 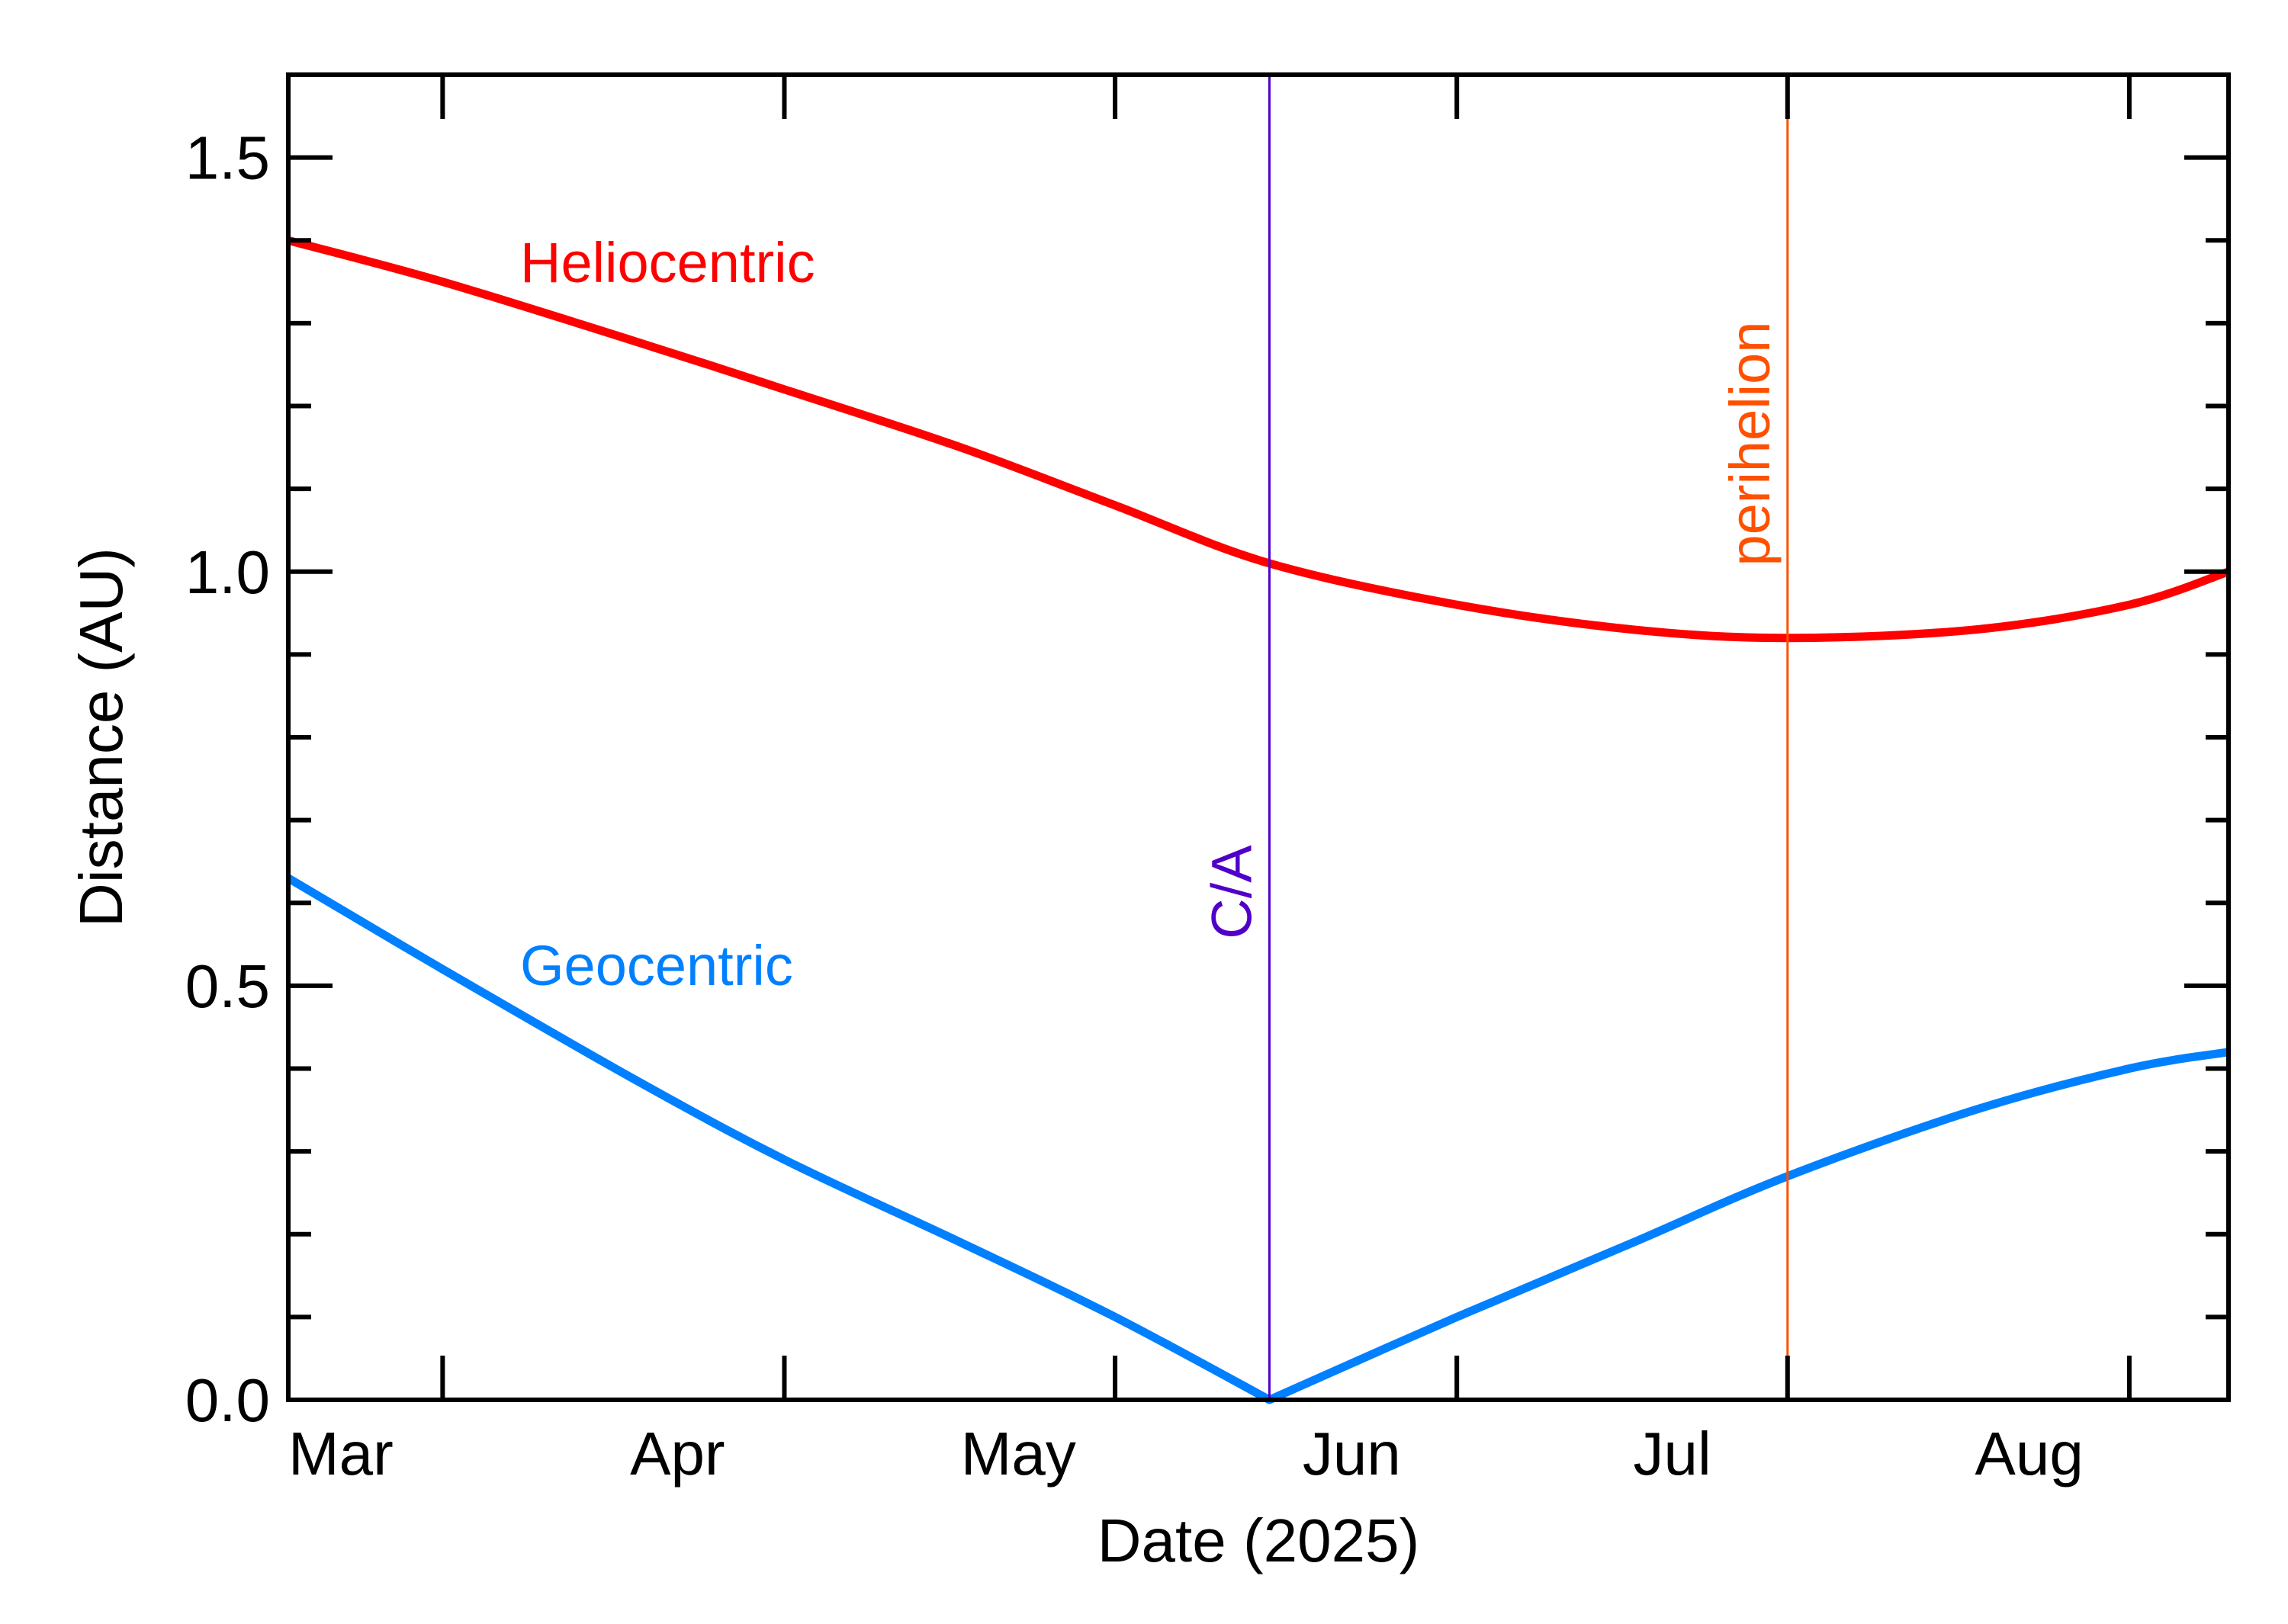 What do you see at coordinates (1258, 1540) in the screenshot?
I see `x-axis-label: Date (2025)` at bounding box center [1258, 1540].